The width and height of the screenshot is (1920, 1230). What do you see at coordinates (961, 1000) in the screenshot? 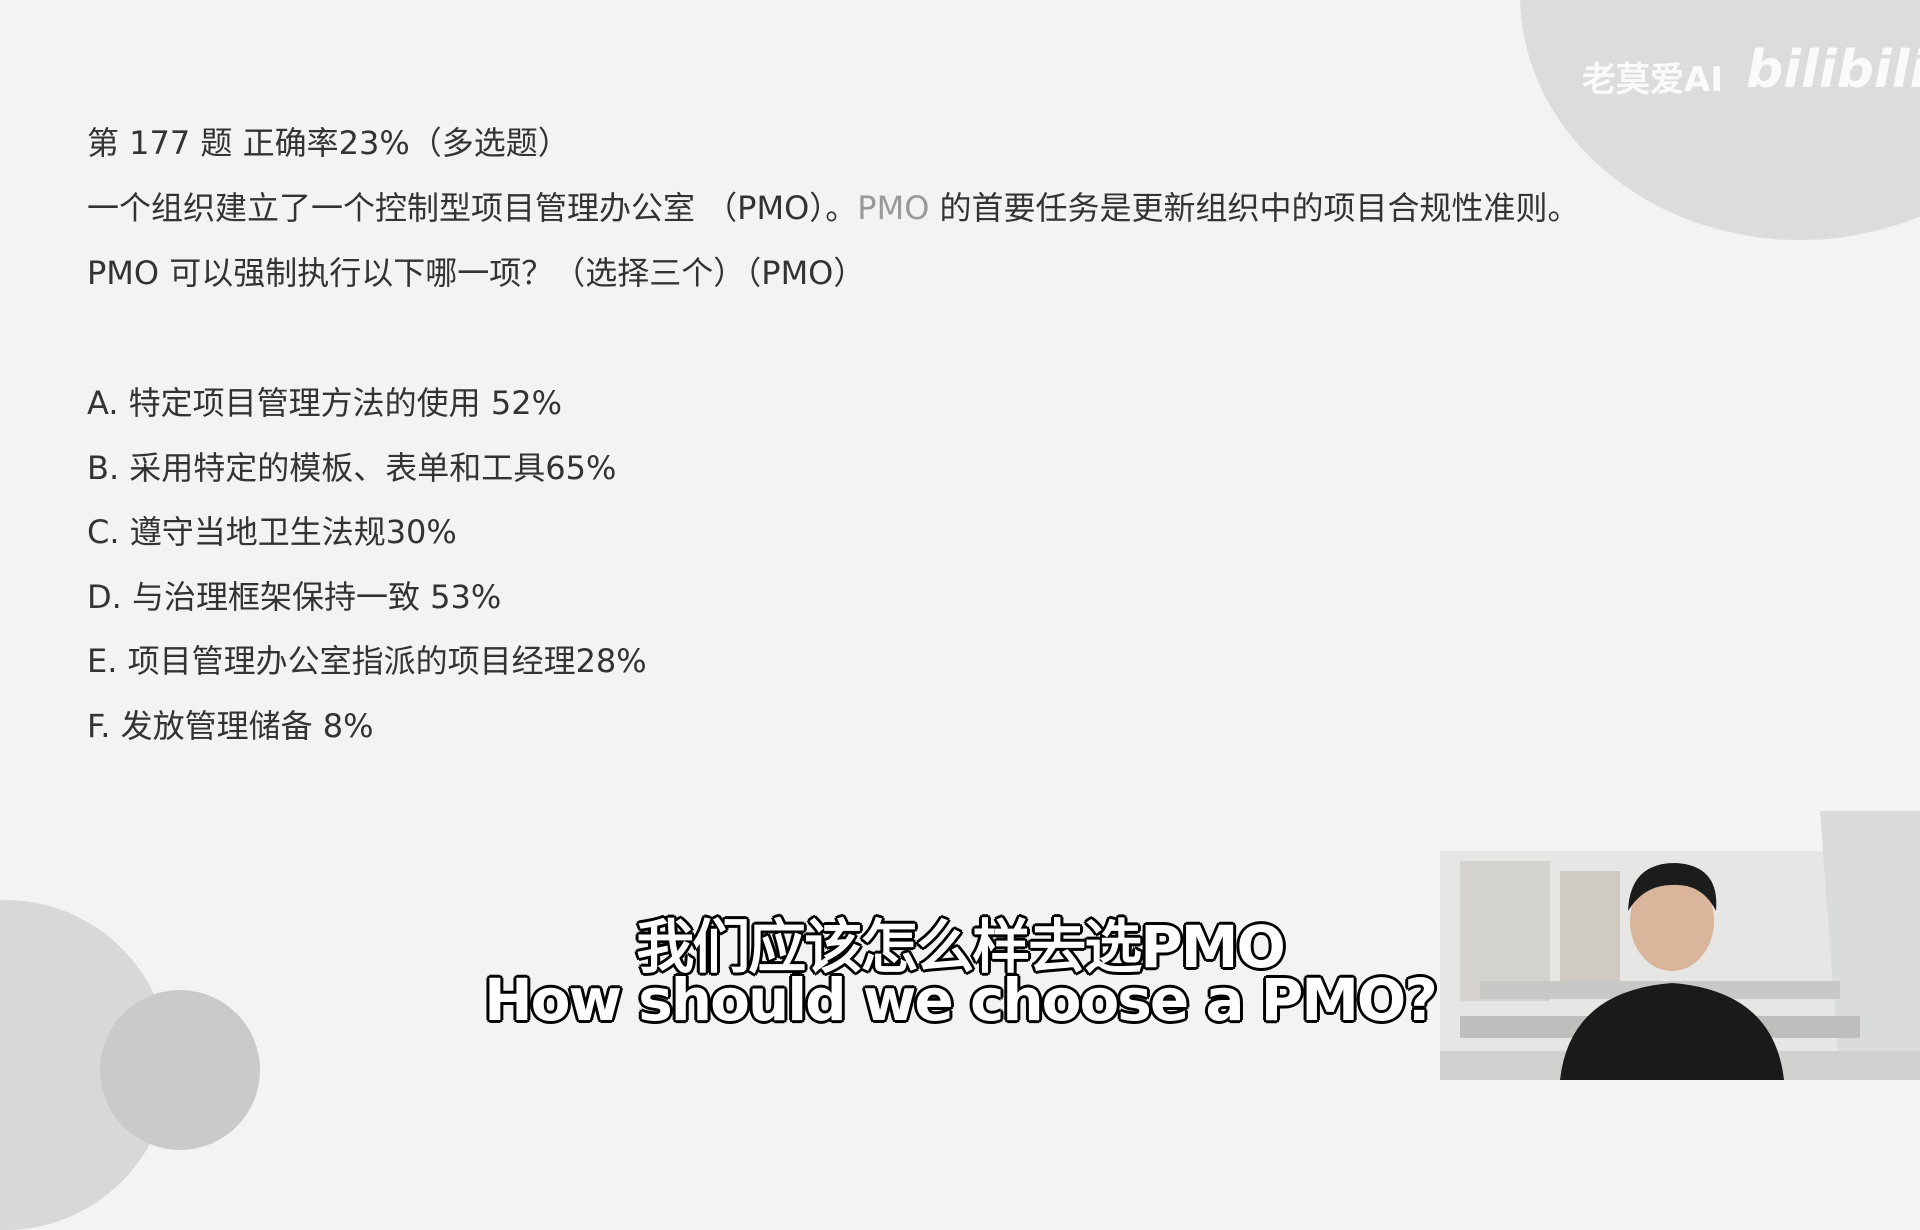
I see `subtitle-en: How should we choose a PMO?` at bounding box center [961, 1000].